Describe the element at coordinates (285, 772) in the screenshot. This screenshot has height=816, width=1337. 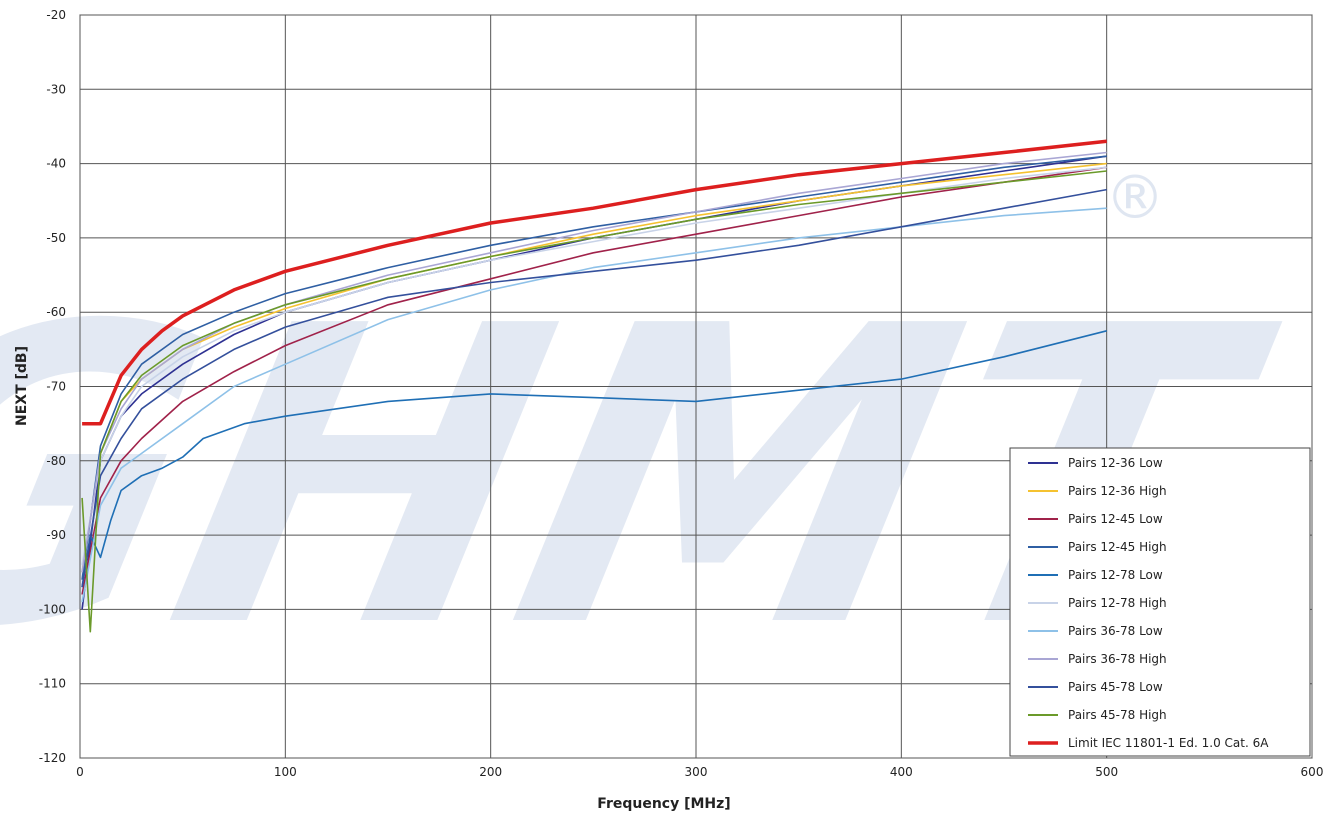
I see `x-tick-label: 100` at that location.